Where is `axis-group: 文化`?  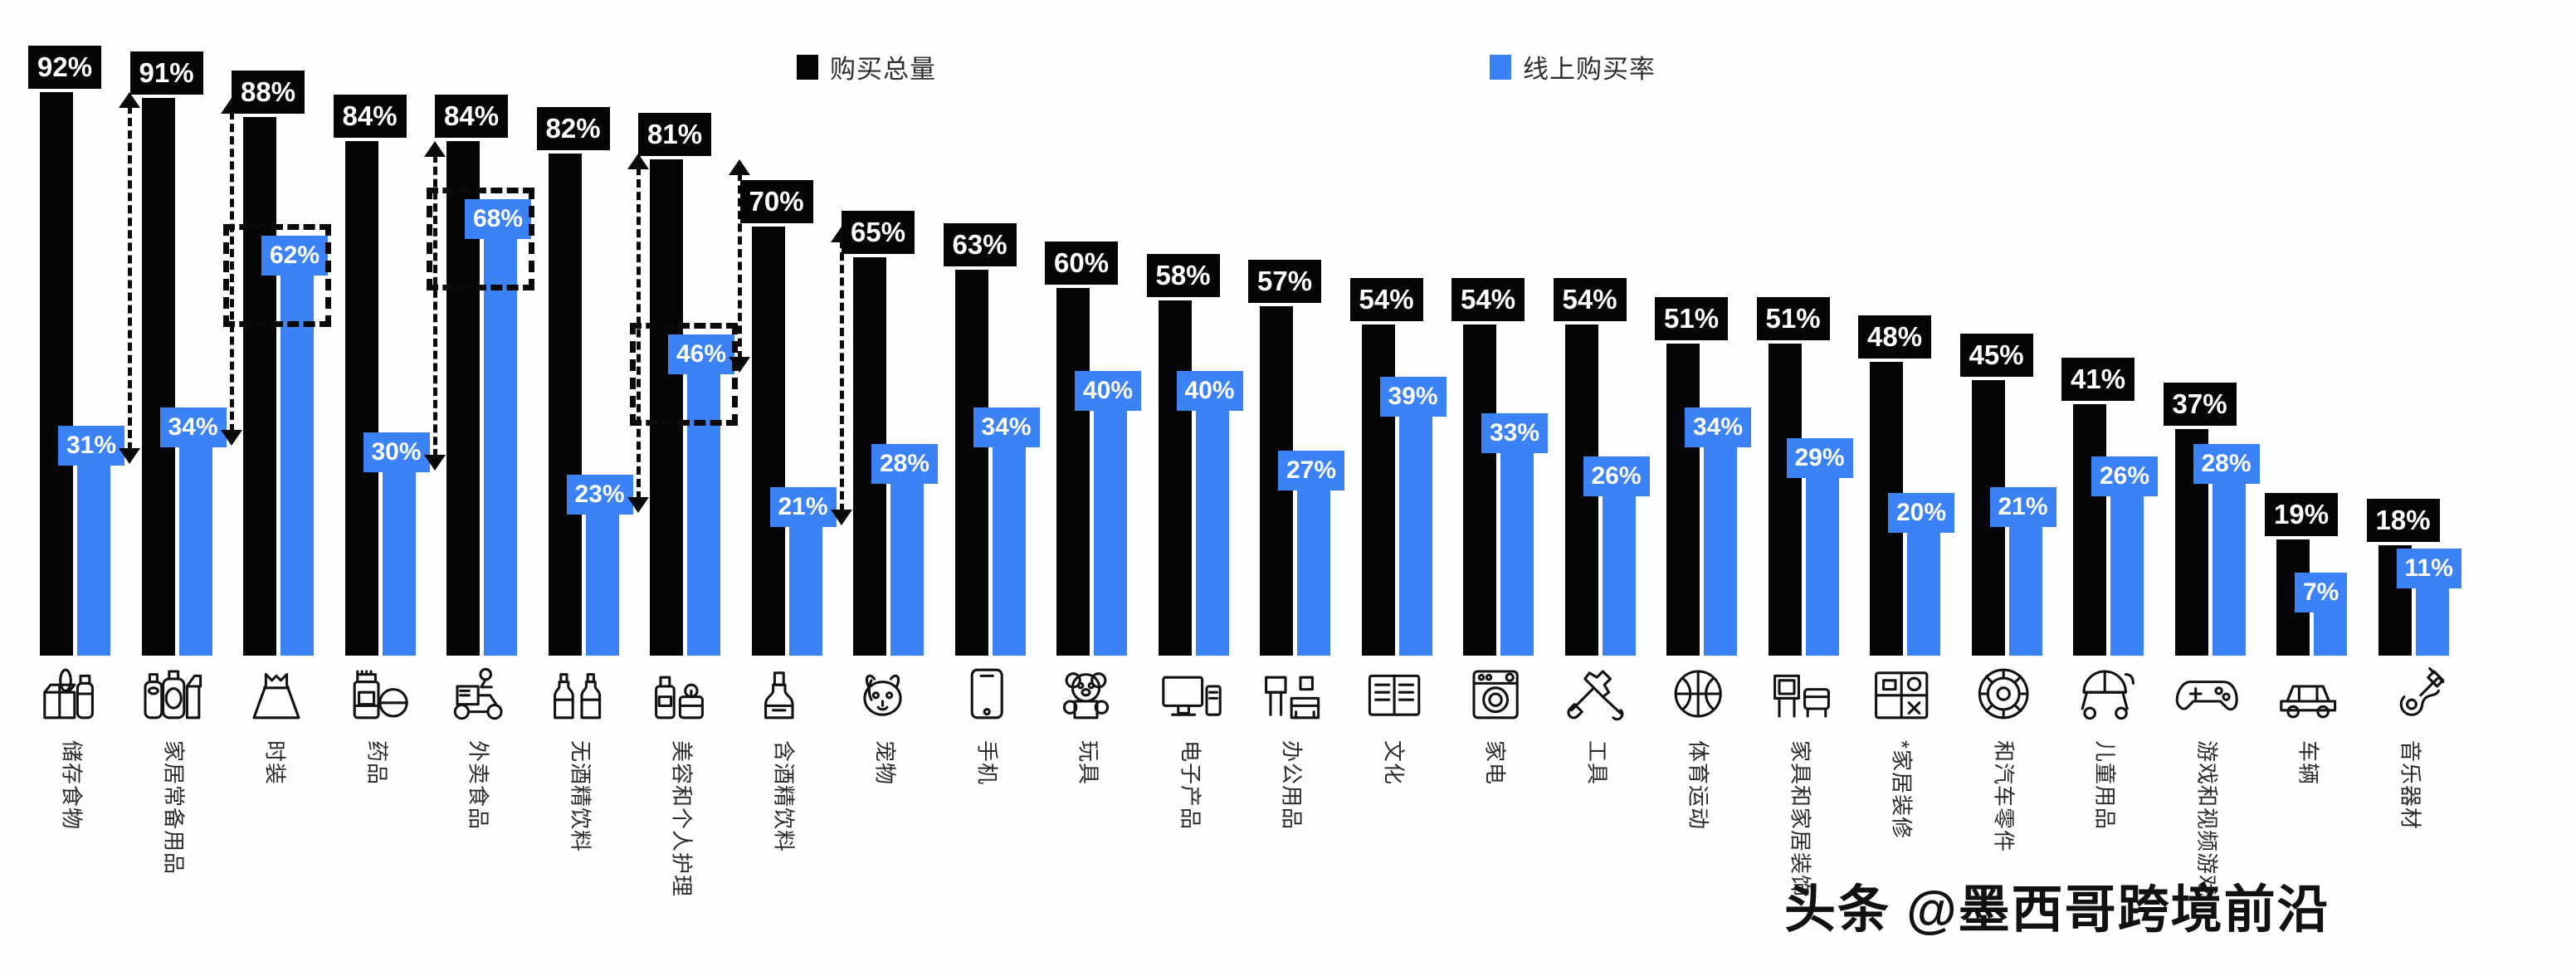 axis-group: 文化 is located at coordinates (1395, 724).